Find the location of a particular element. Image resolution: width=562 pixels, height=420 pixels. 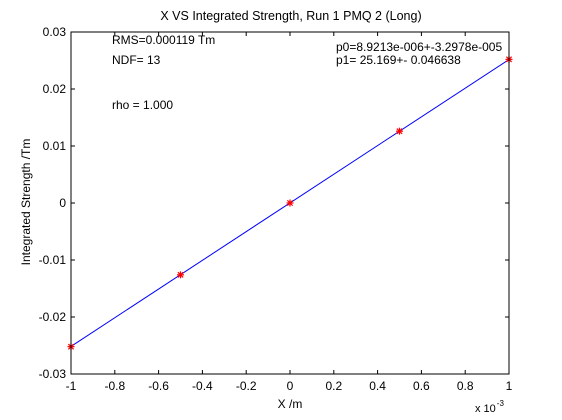

x-tick-label: -0.4 is located at coordinates (202, 386).